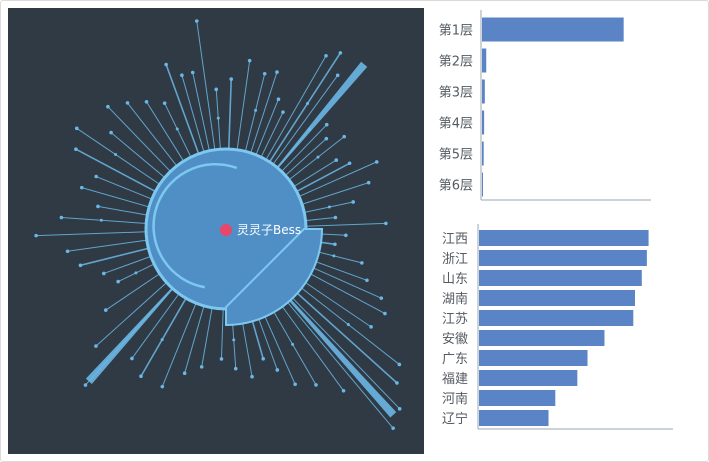 This screenshot has height=462, width=709. I want to click on inner-spiral-arc, so click(195, 225).